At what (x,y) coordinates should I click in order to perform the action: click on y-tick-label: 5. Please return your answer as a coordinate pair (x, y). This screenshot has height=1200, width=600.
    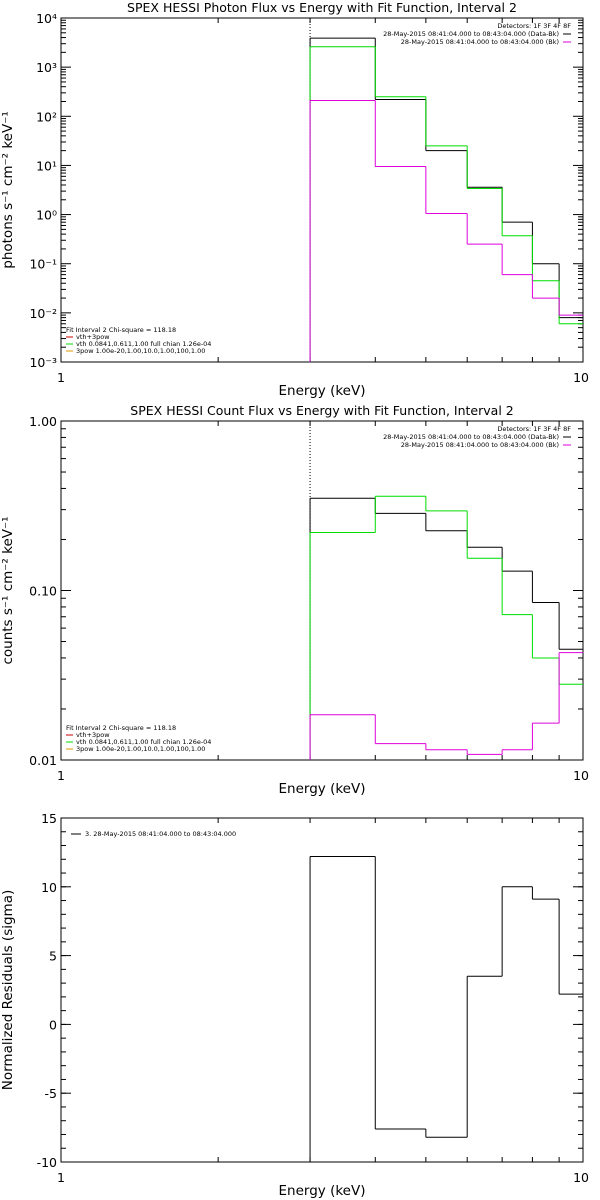
    Looking at the image, I should click on (53, 956).